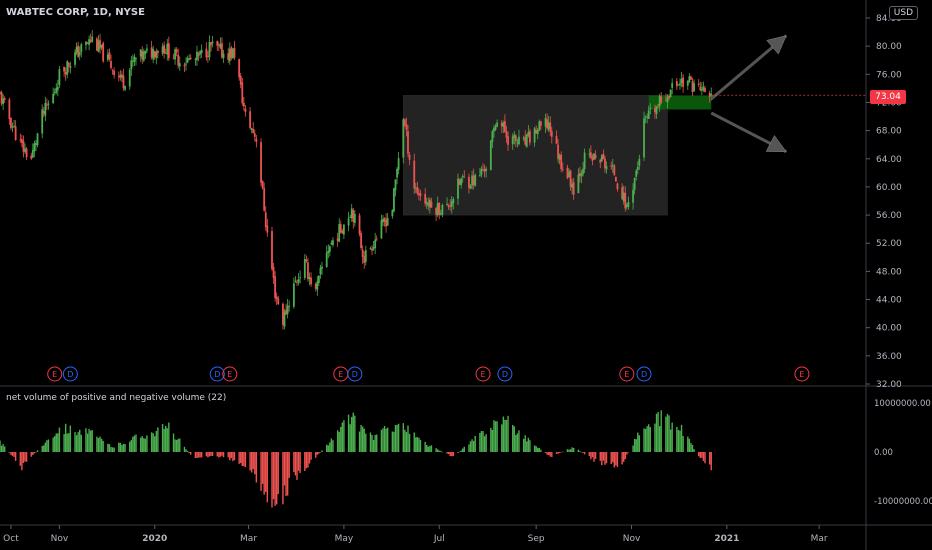 This screenshot has height=550, width=932. Describe the element at coordinates (903, 13) in the screenshot. I see `currency-button: USD` at that location.